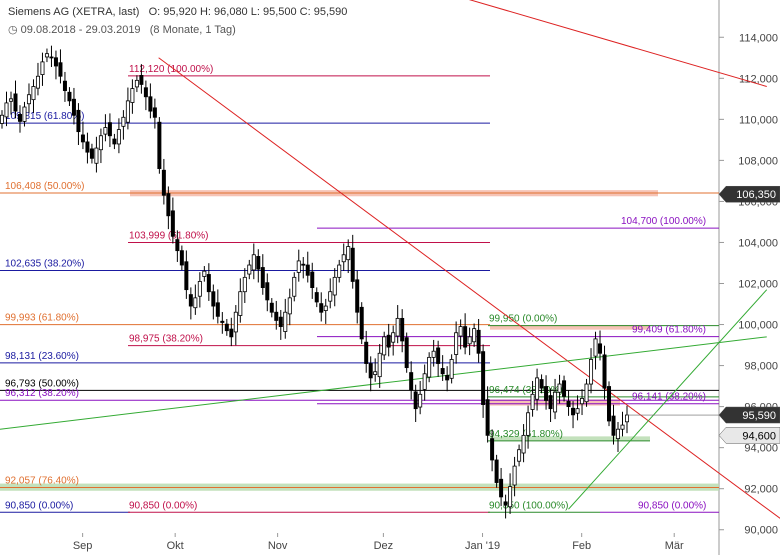  What do you see at coordinates (758, 79) in the screenshot?
I see `y-tick-label: 112,000` at bounding box center [758, 79].